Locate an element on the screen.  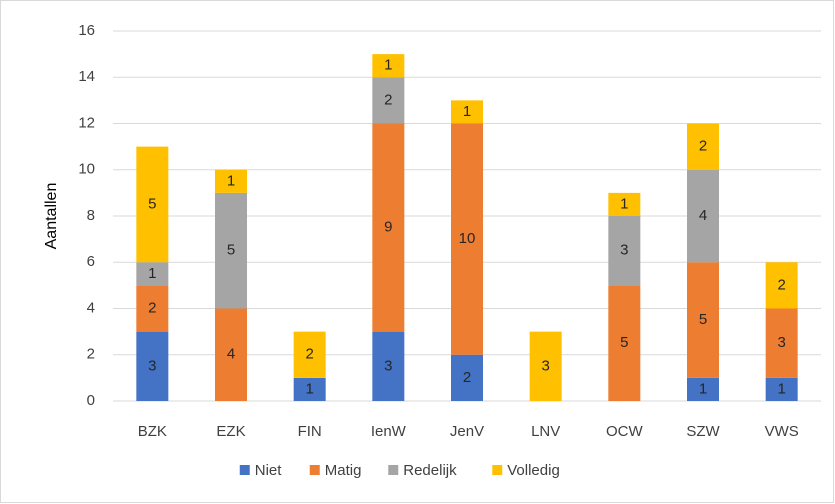
y-tick-label: 14 is located at coordinates (86, 76).